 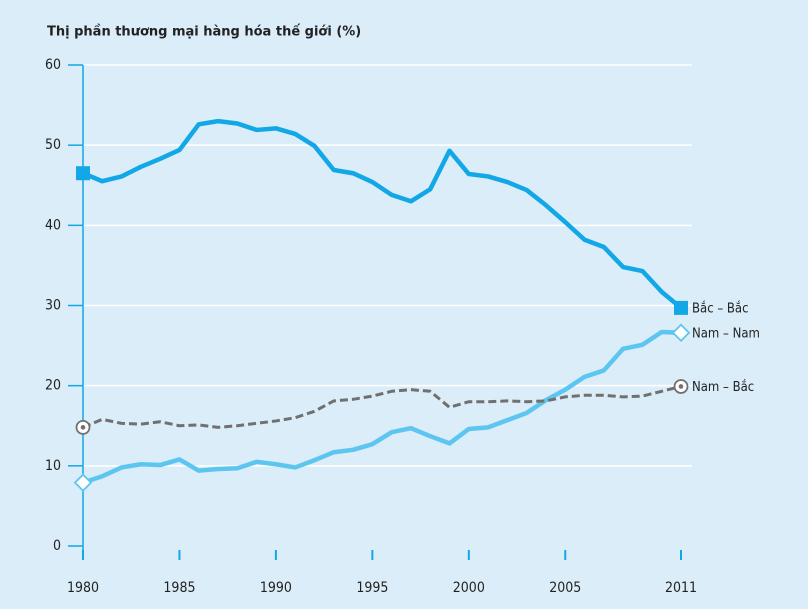 What do you see at coordinates (53, 225) in the screenshot?
I see `y-tick-label: 40` at bounding box center [53, 225].